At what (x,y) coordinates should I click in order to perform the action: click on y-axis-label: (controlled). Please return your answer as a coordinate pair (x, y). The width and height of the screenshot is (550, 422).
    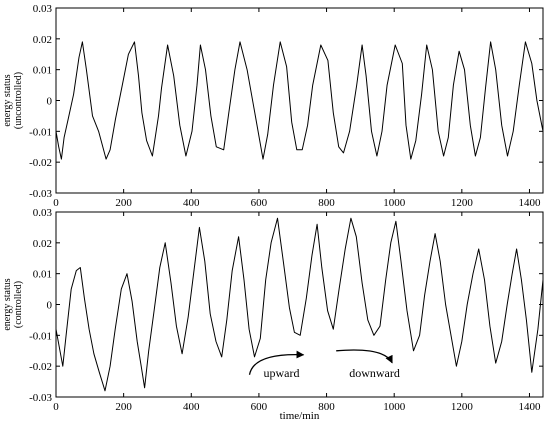
    Looking at the image, I should click on (18, 304).